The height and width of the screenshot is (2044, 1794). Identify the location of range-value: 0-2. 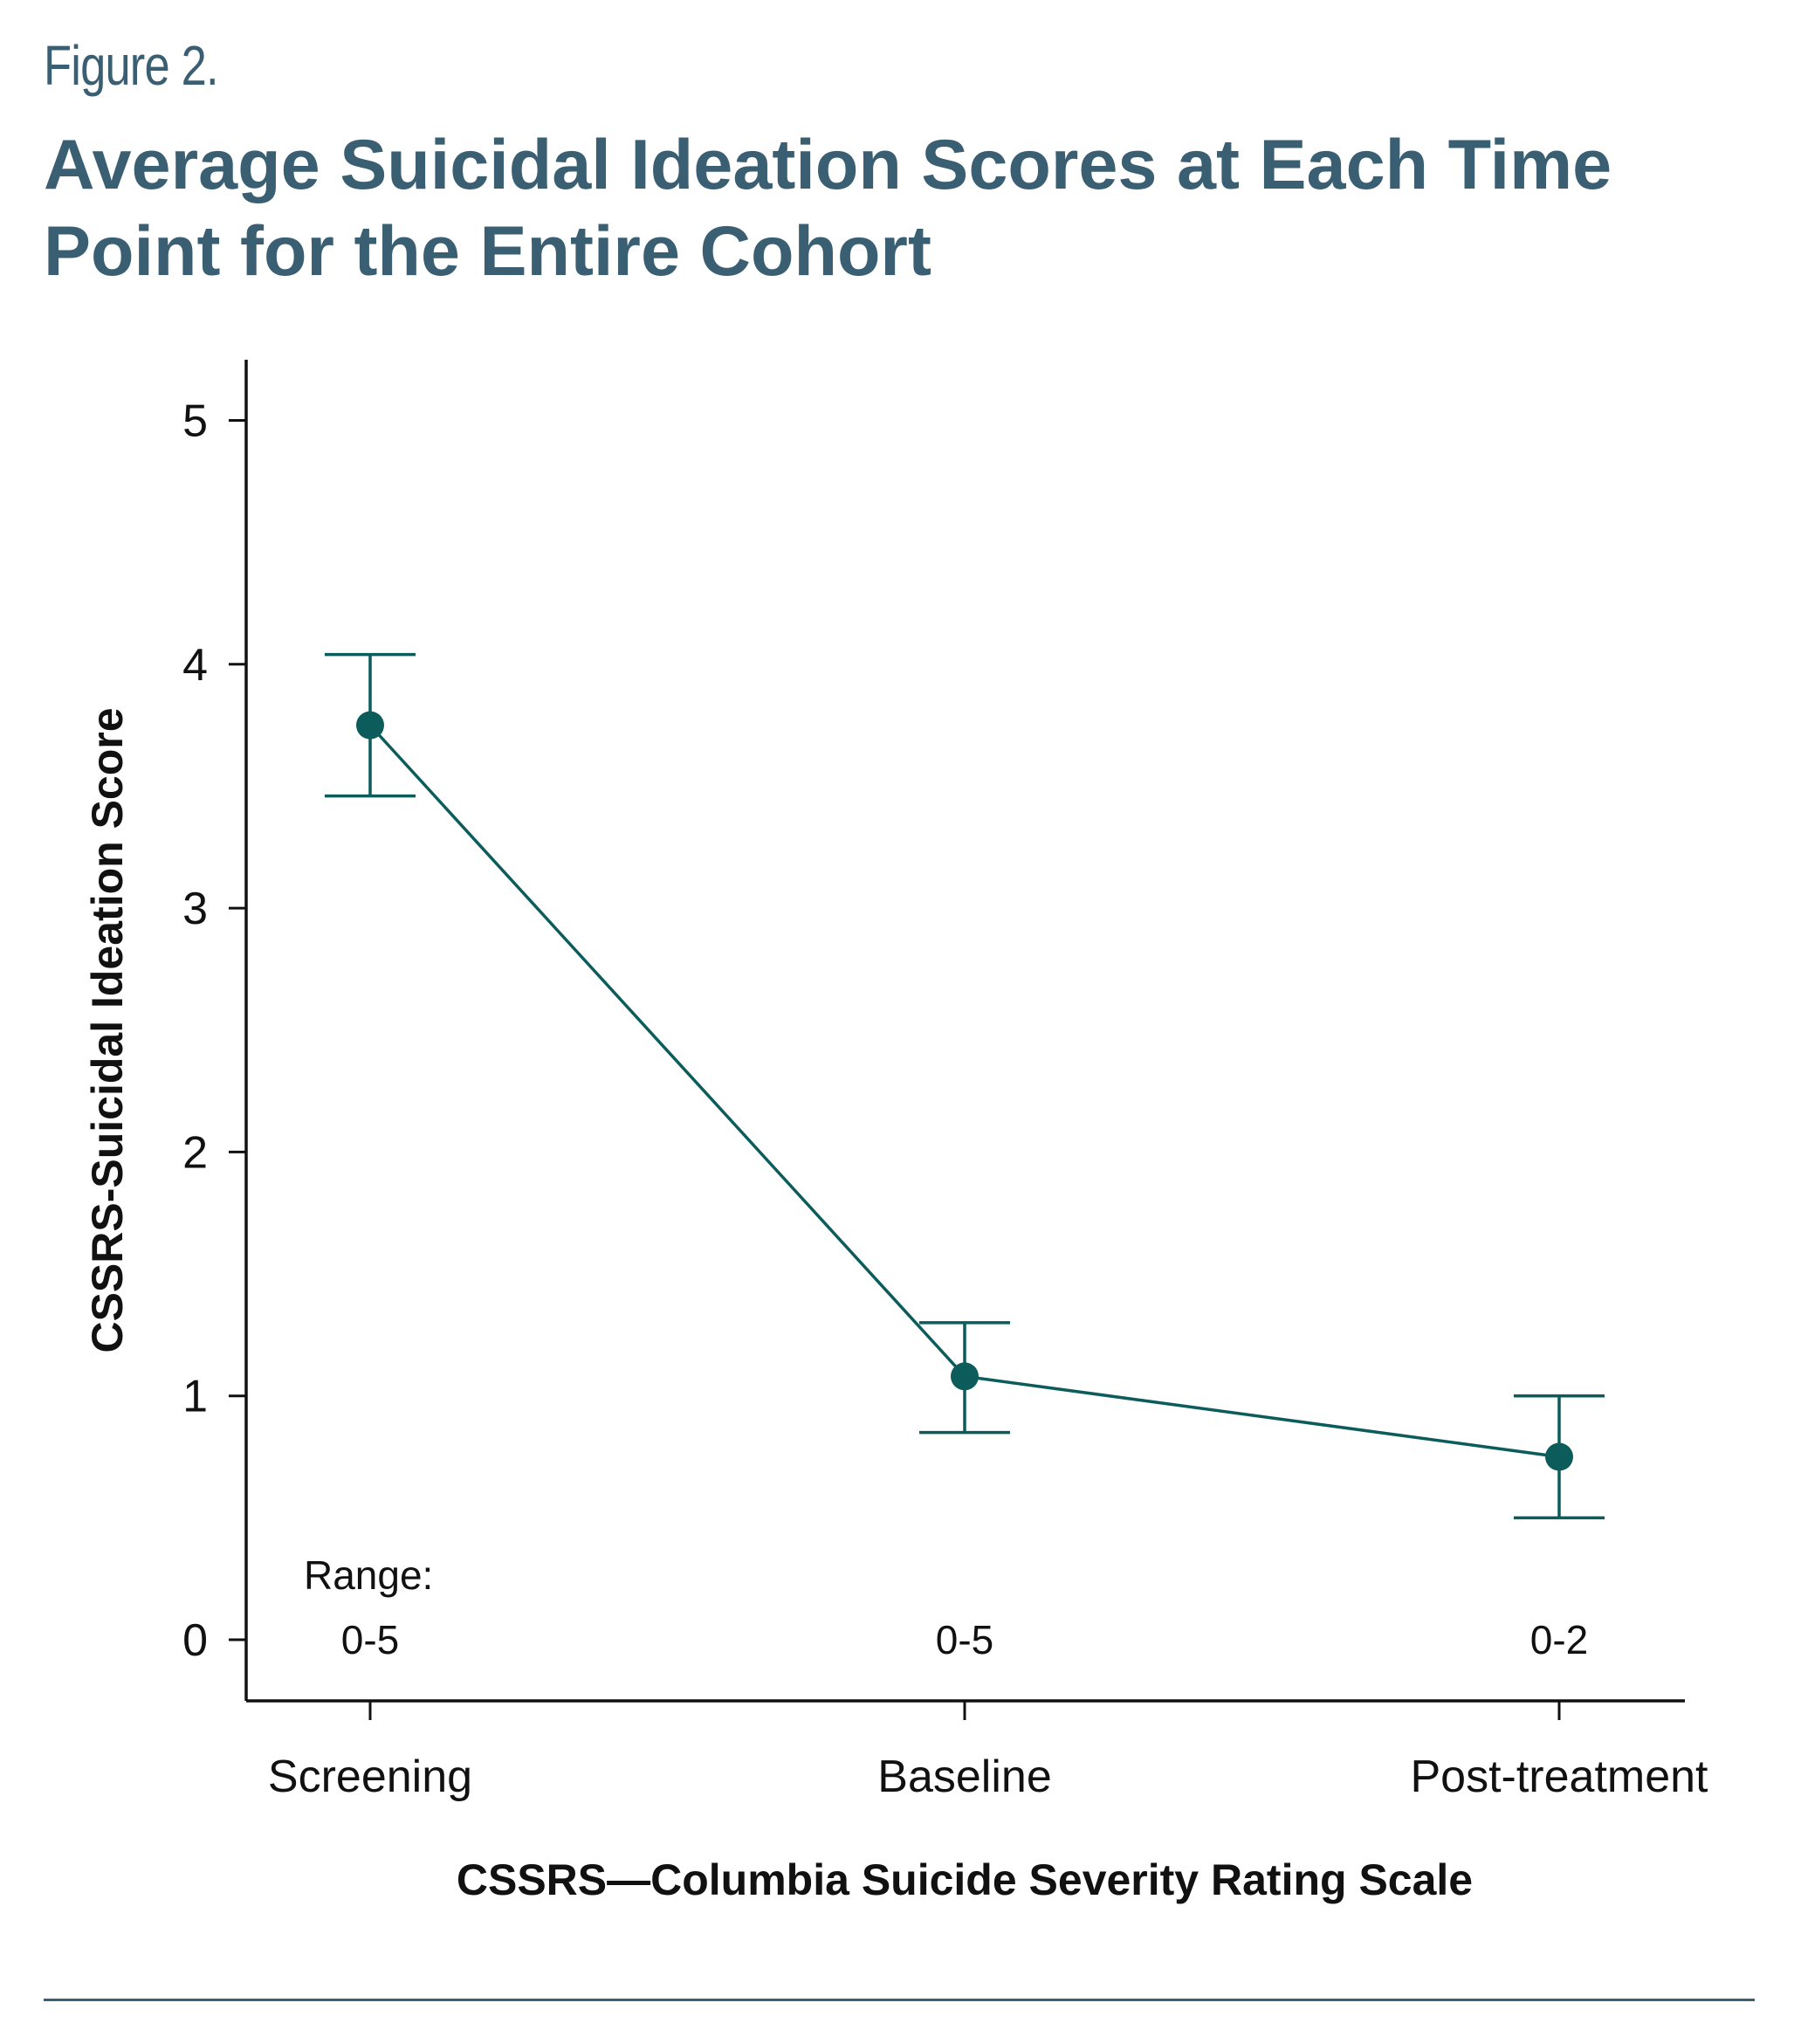
(1559, 1639).